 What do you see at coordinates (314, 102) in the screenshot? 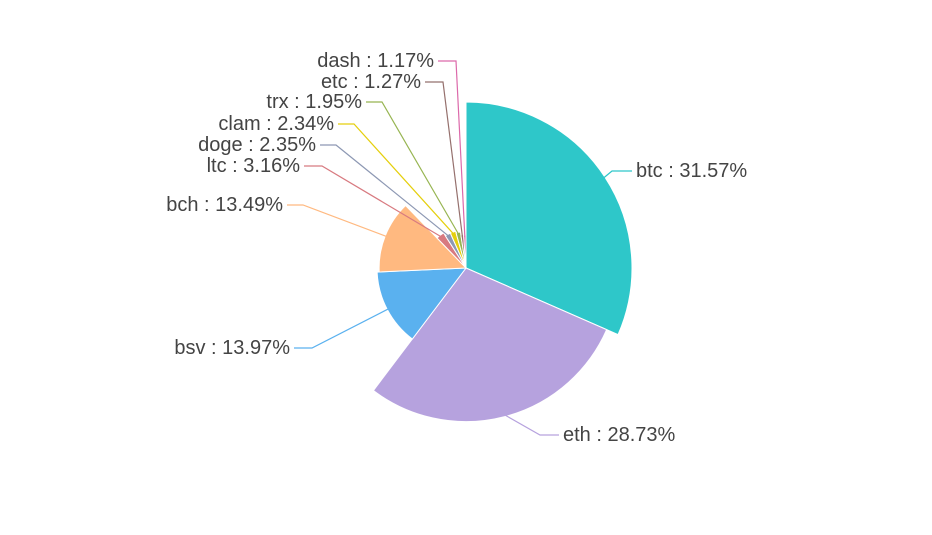
I see `slice-label-trx: trx : 1.95%` at bounding box center [314, 102].